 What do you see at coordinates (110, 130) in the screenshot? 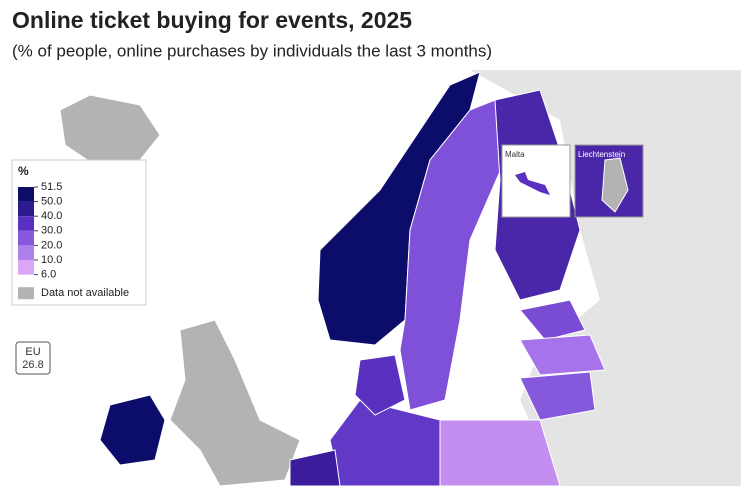
I see `iceland` at bounding box center [110, 130].